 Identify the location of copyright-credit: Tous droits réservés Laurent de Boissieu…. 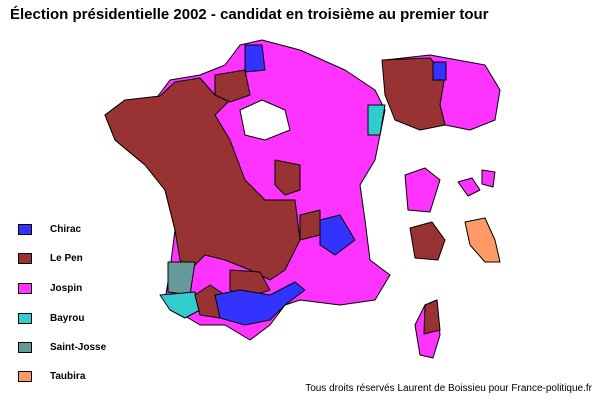
(448, 388).